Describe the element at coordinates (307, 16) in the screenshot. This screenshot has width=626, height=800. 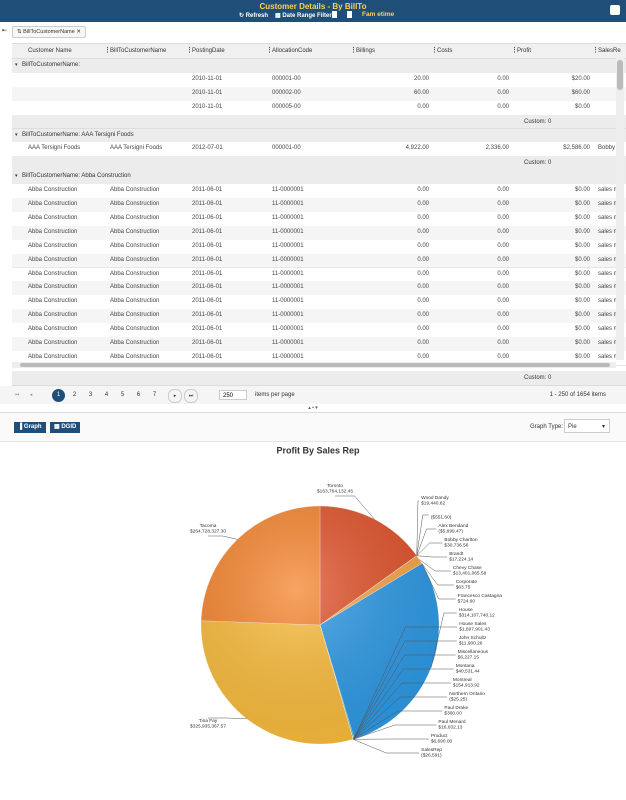
I see `date-filter-label: Date Range Filter` at that location.